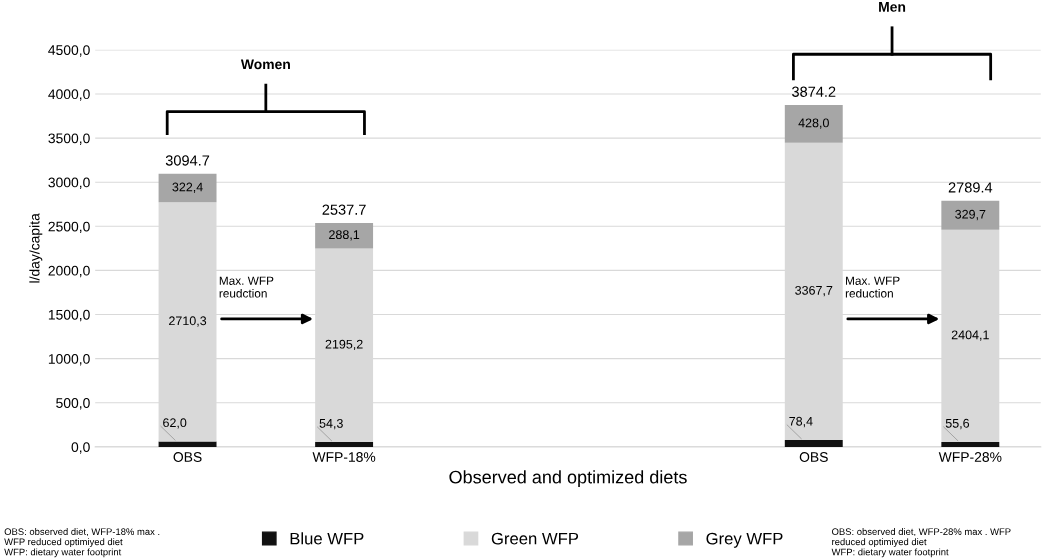 The image size is (1046, 560). Describe the element at coordinates (344, 345) in the screenshot. I see `data-label: 2195,2` at that location.